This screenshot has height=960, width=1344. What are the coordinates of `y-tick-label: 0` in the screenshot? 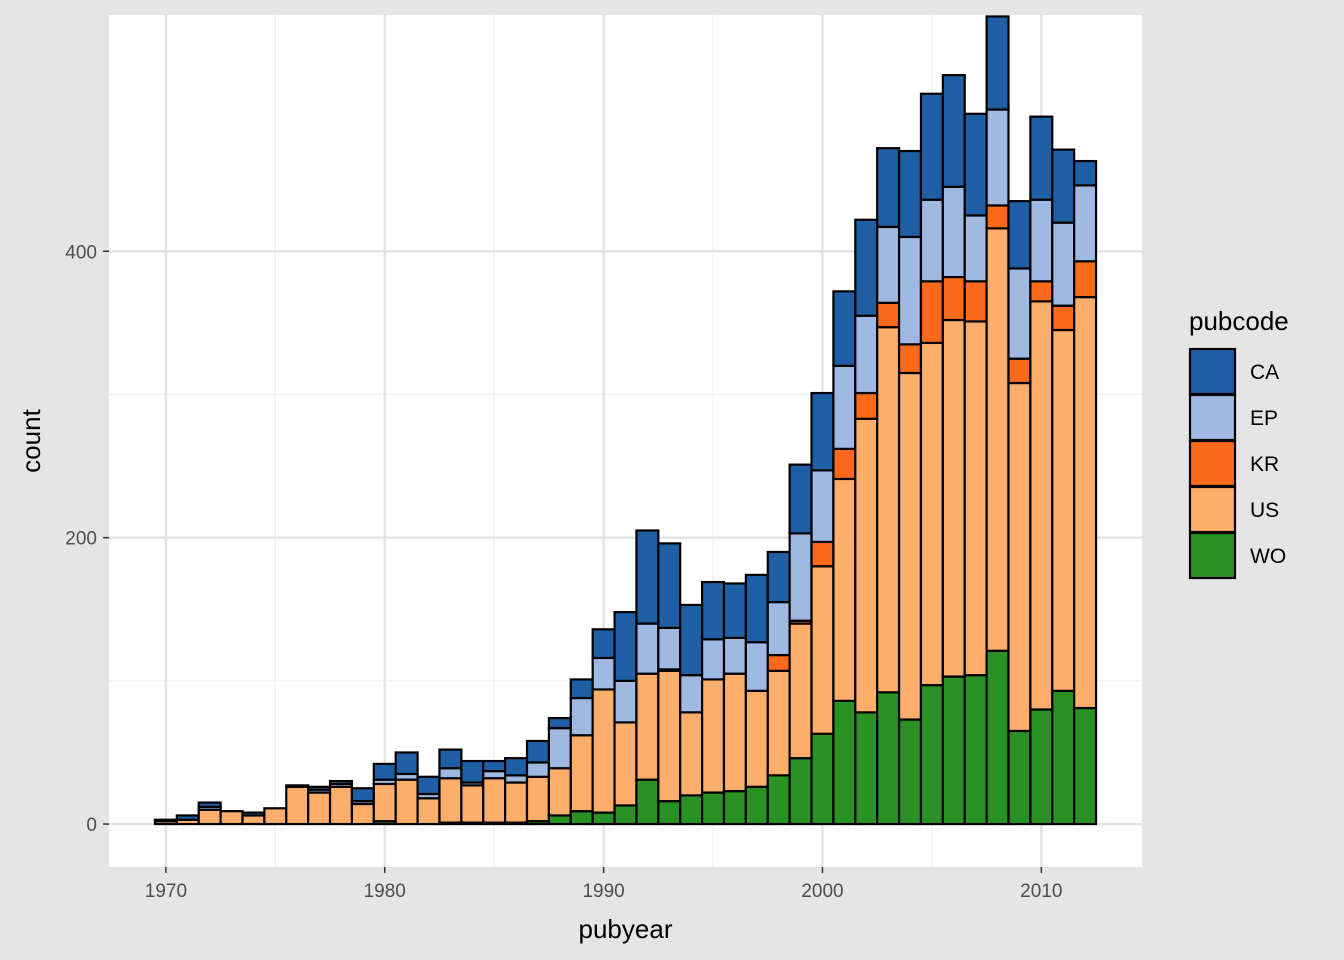 It's located at (91, 825).